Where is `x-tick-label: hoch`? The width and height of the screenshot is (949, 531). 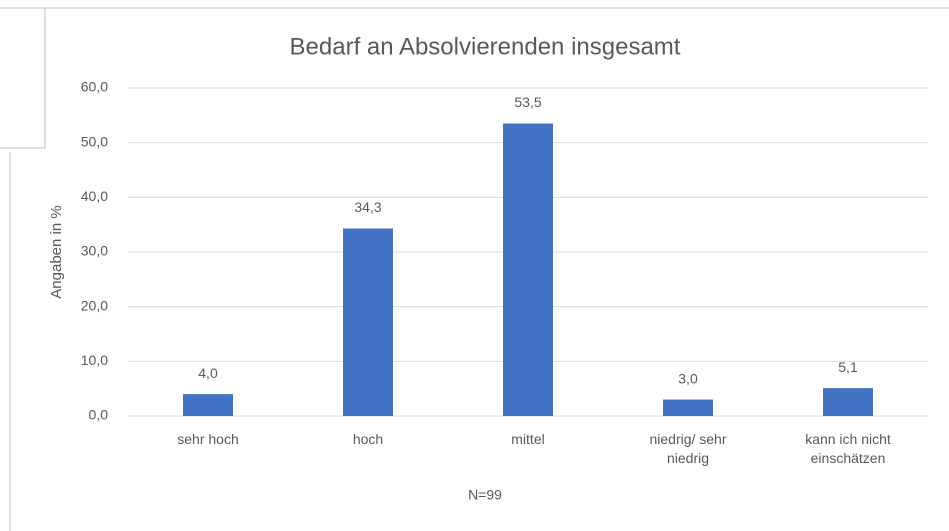
x-tick-label: hoch is located at coordinates (368, 439).